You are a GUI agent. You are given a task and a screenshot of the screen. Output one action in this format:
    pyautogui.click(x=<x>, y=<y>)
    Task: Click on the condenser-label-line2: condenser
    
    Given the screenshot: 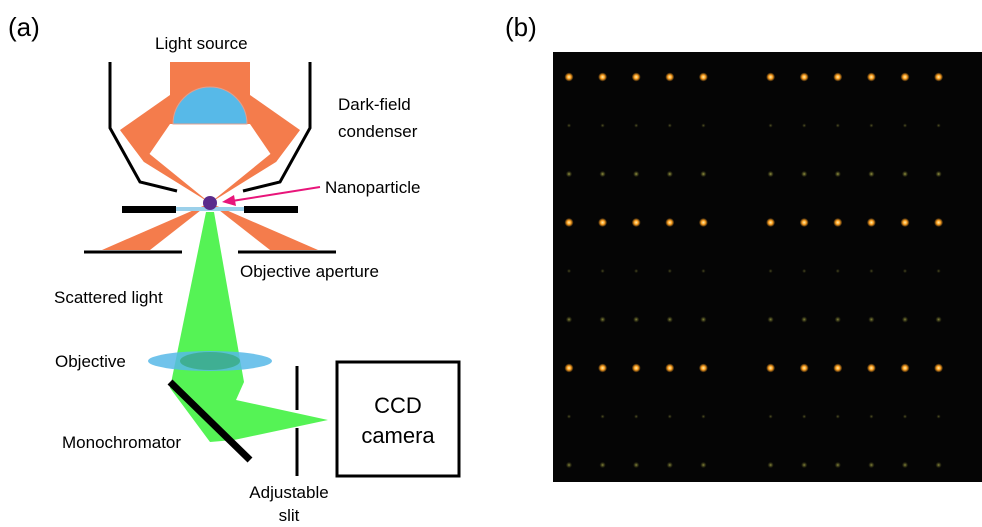 What is the action you would take?
    pyautogui.click(x=378, y=131)
    